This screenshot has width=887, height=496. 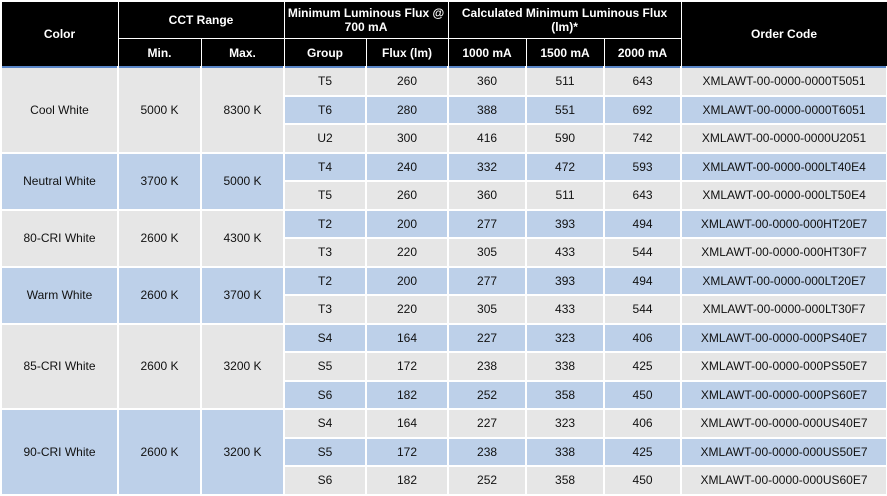 What do you see at coordinates (487, 110) in the screenshot?
I see `flux-1000ma-cell: 388` at bounding box center [487, 110].